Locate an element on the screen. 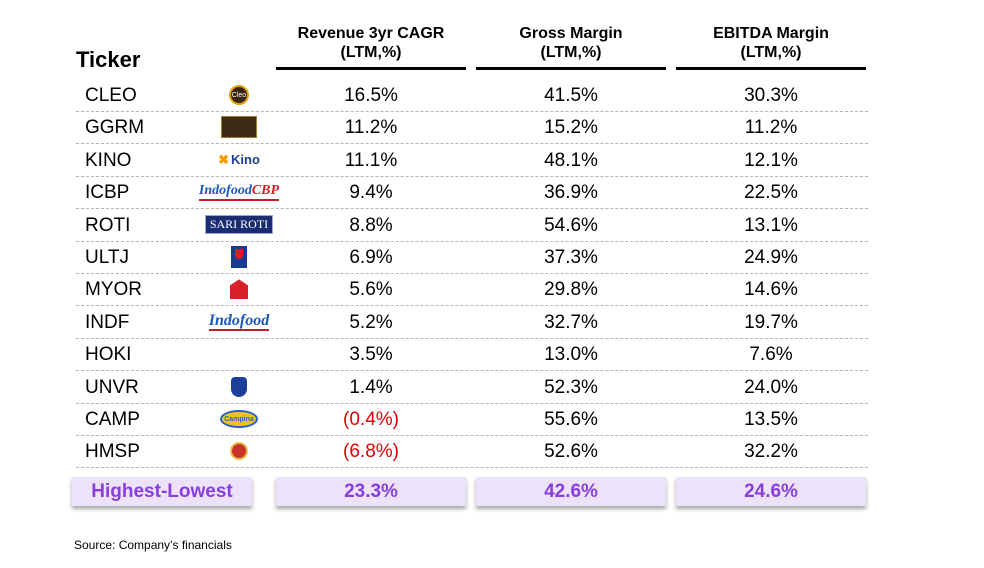  indofood-logo: Indofood is located at coordinates (239, 322).